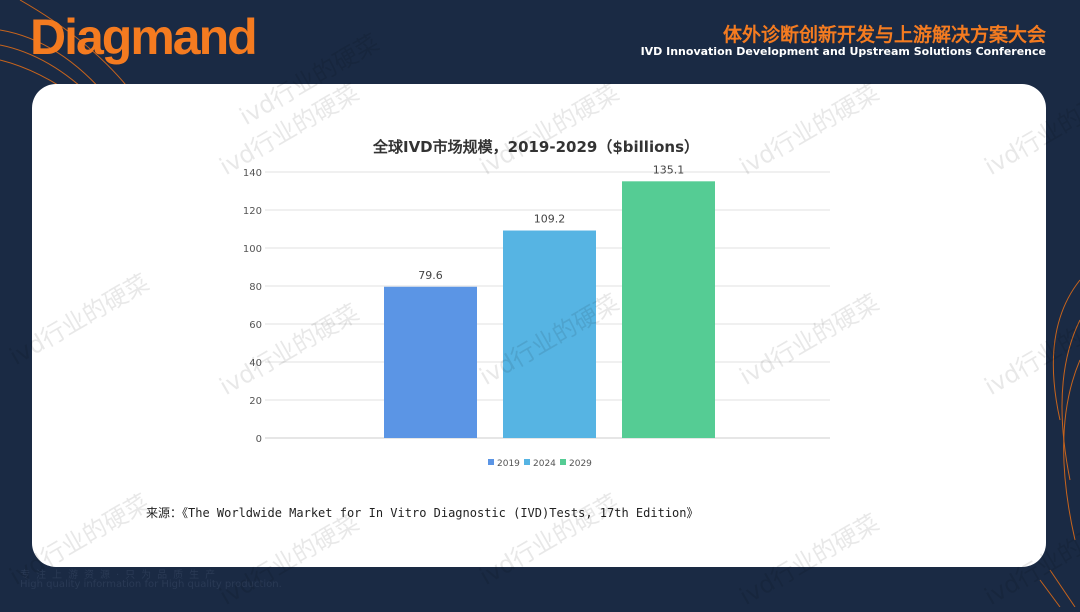  I want to click on bar-2024, so click(549, 334).